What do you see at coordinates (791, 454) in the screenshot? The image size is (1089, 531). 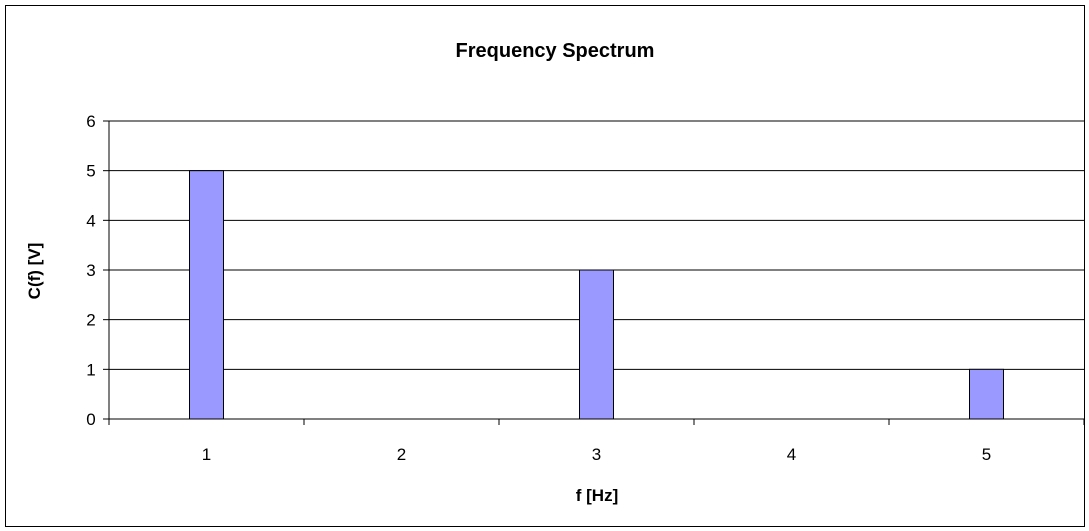 I see `x-tick-label: 4` at bounding box center [791, 454].